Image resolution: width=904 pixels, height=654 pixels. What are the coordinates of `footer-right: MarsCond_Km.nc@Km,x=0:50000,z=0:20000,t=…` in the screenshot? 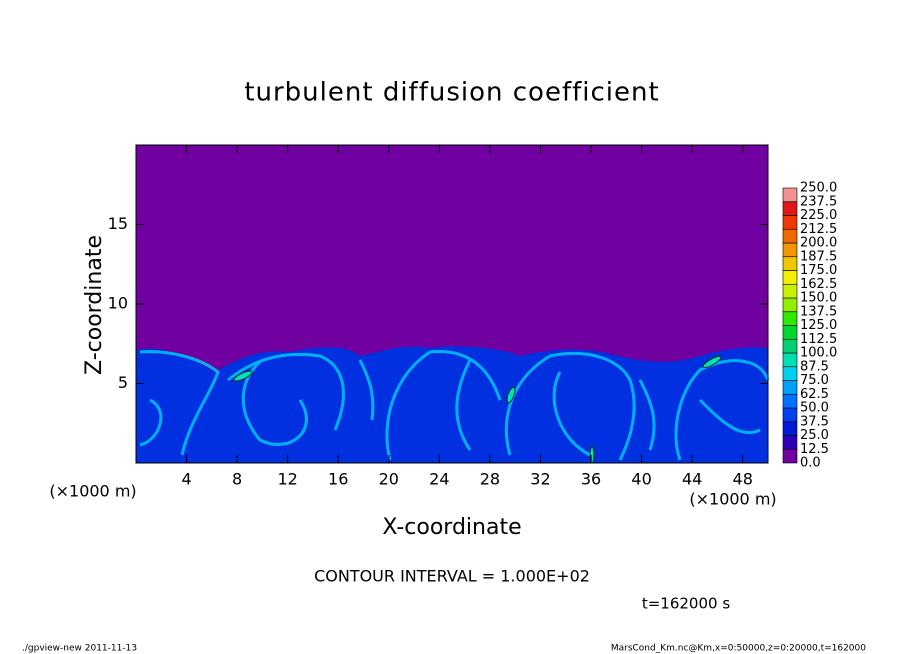 It's located at (738, 649).